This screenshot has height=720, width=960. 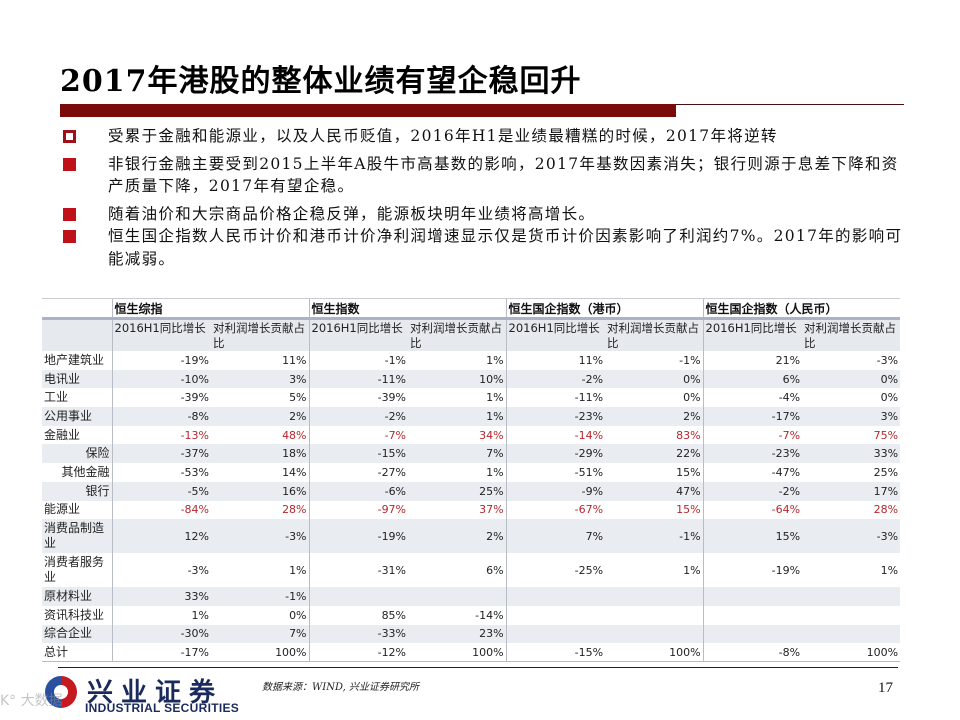 I want to click on title-underline-rule, so click(x=790, y=104).